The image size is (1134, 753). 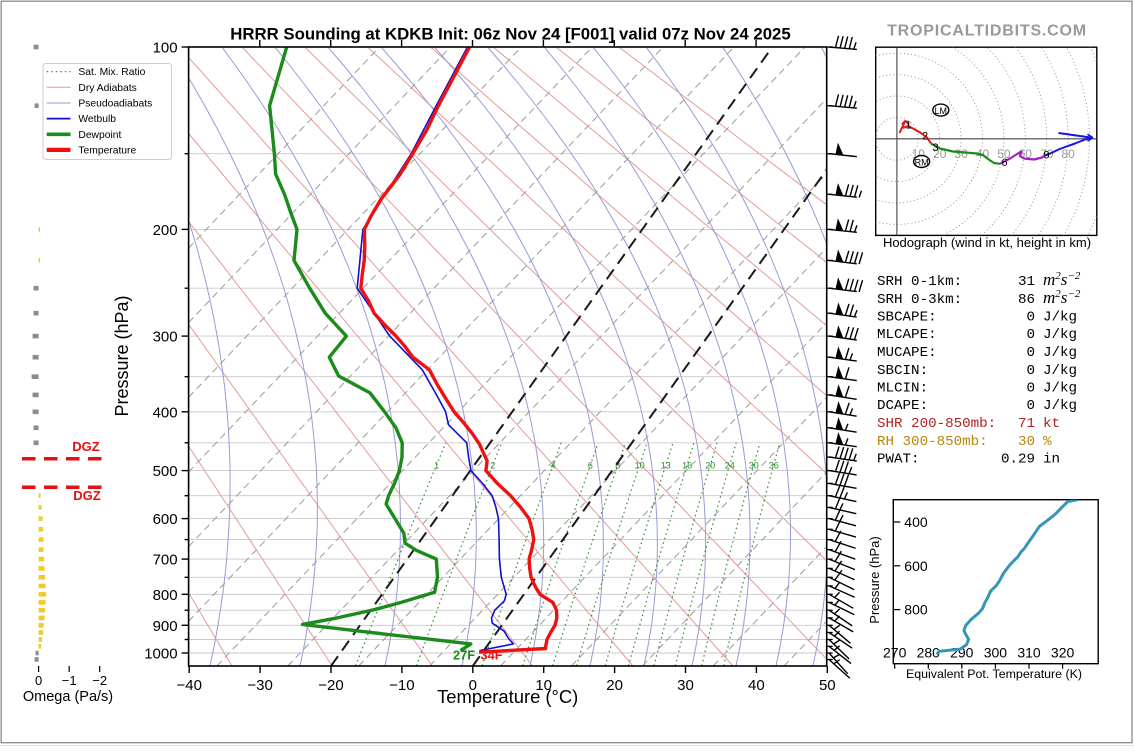 I want to click on svg-text: 16, so click(x=687, y=465).